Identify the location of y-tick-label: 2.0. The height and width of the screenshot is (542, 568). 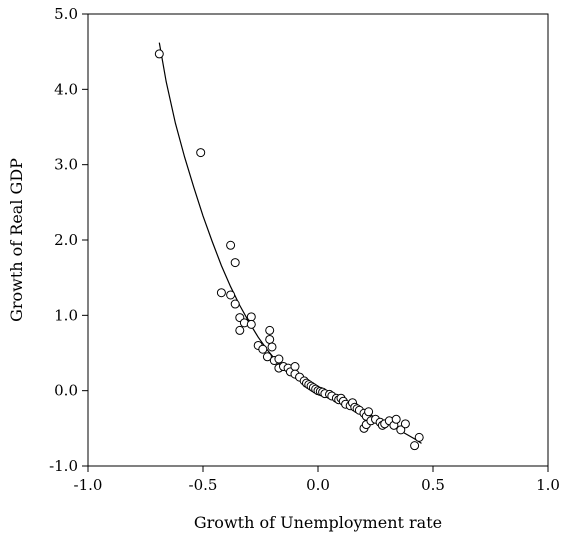
(66, 240).